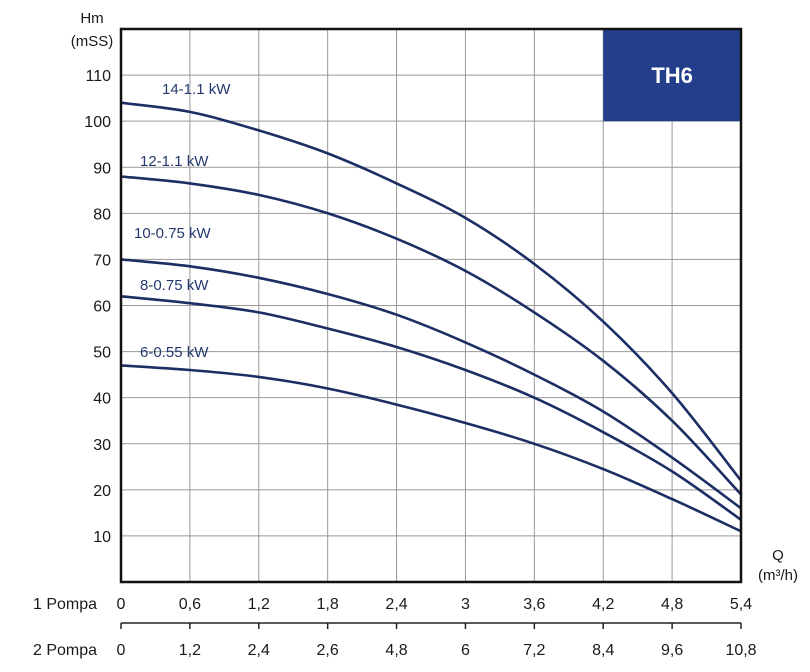 The width and height of the screenshot is (810, 672). Describe the element at coordinates (92, 41) in the screenshot. I see `y-axis-unit: (mSS)` at that location.